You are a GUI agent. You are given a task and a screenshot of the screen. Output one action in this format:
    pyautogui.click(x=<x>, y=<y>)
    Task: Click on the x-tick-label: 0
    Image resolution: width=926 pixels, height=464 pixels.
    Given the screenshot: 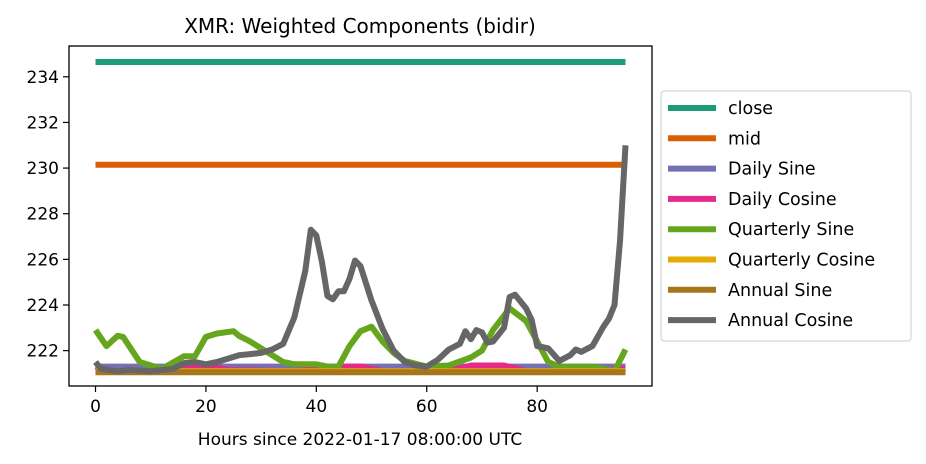 What is the action you would take?
    pyautogui.click(x=95, y=407)
    